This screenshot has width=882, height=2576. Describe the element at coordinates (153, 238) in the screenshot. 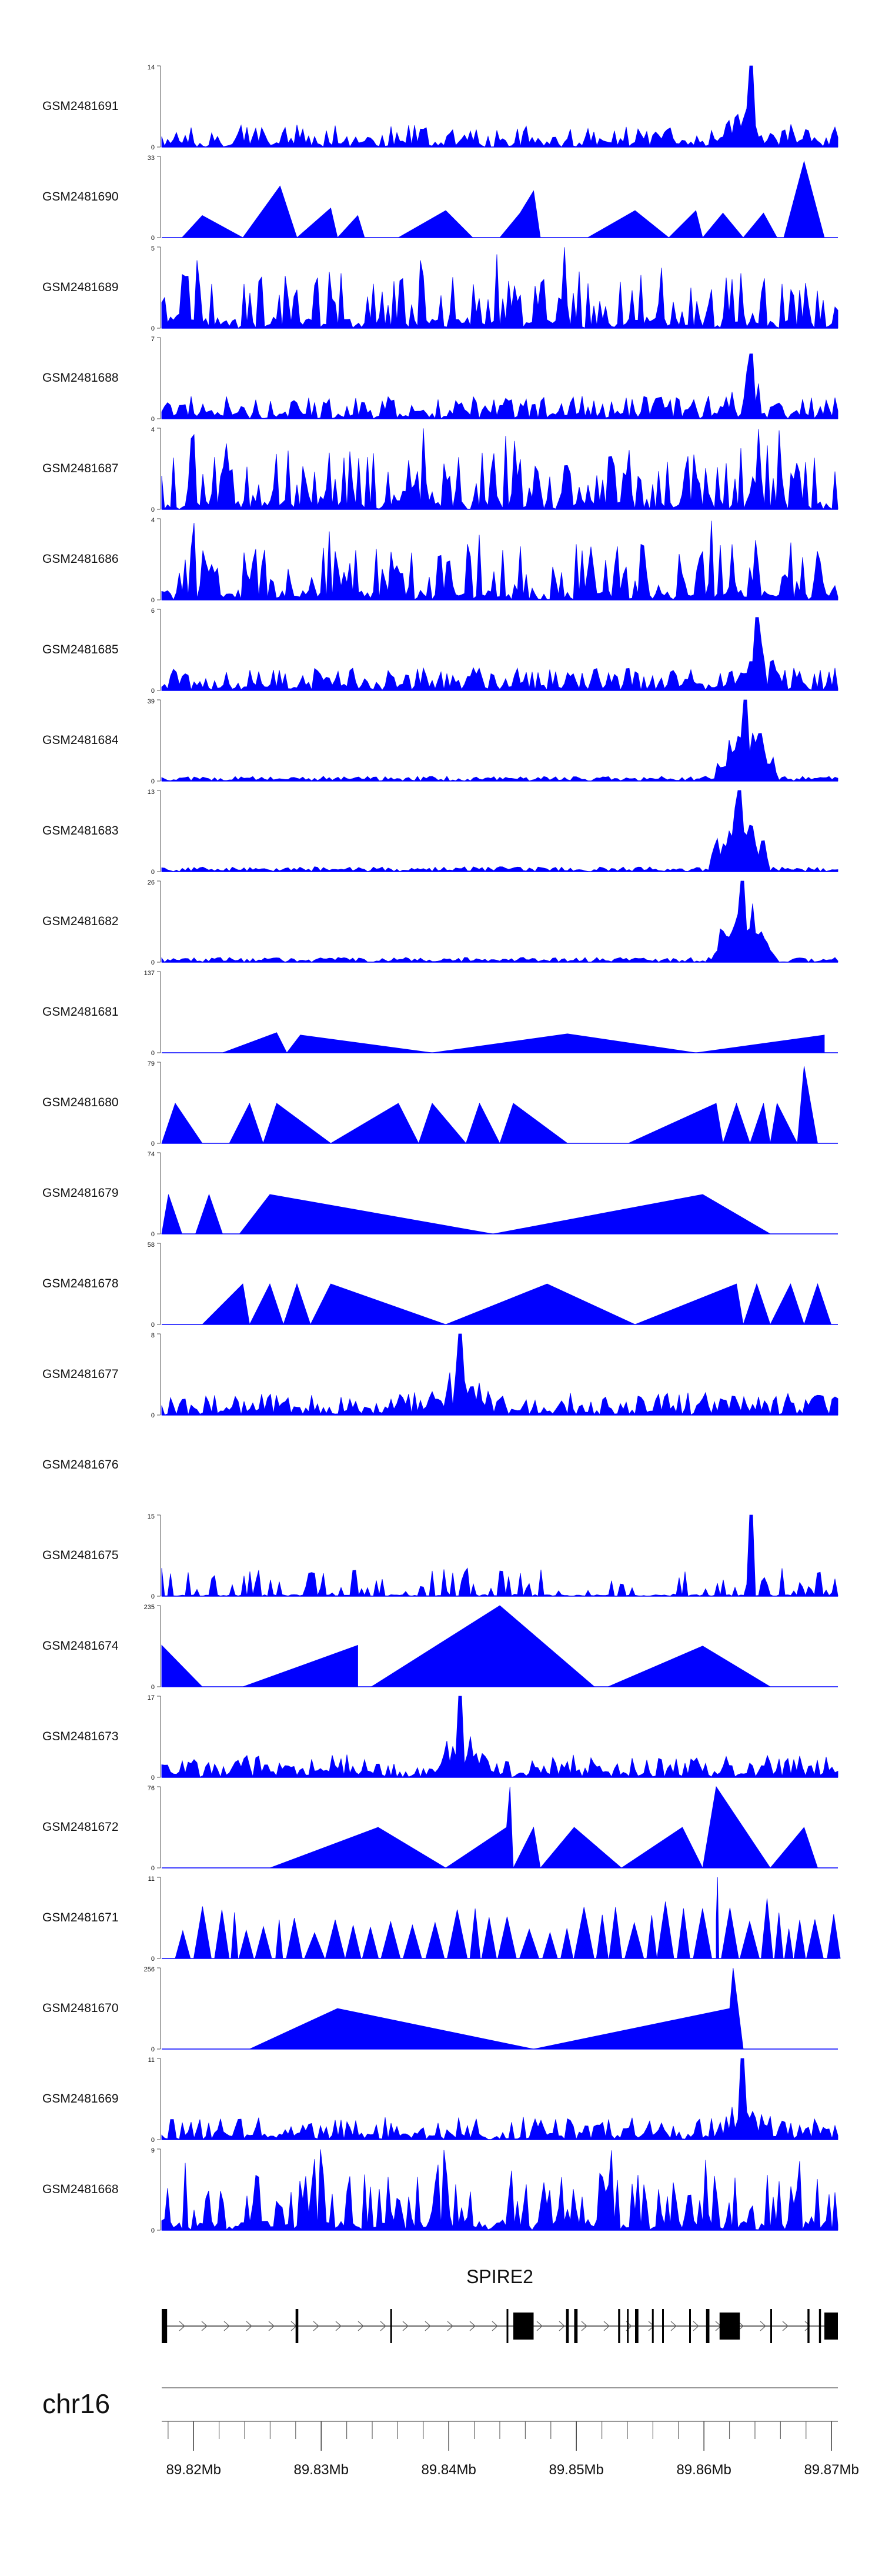

I see `y-zero-label-gsm2481690: 0` at that location.